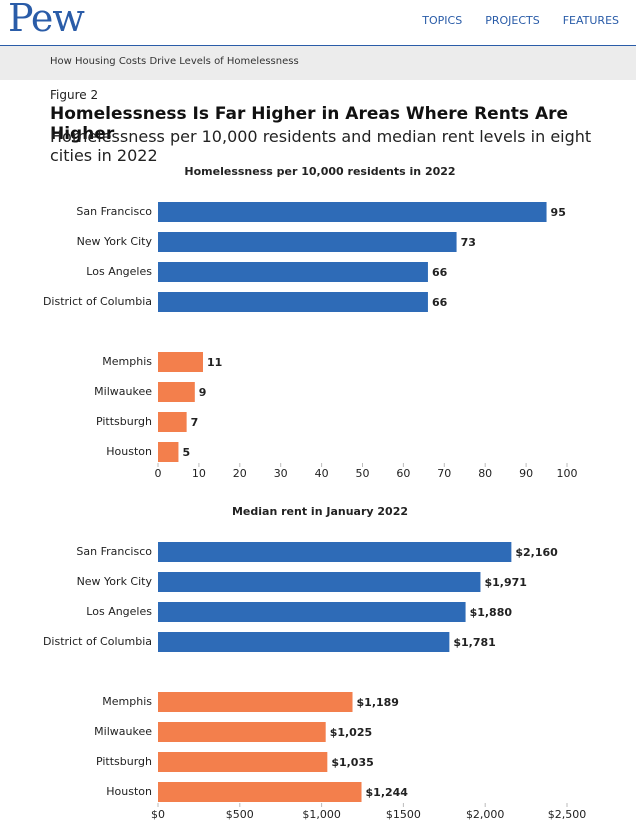  I want to click on value-label: 7, so click(195, 422).